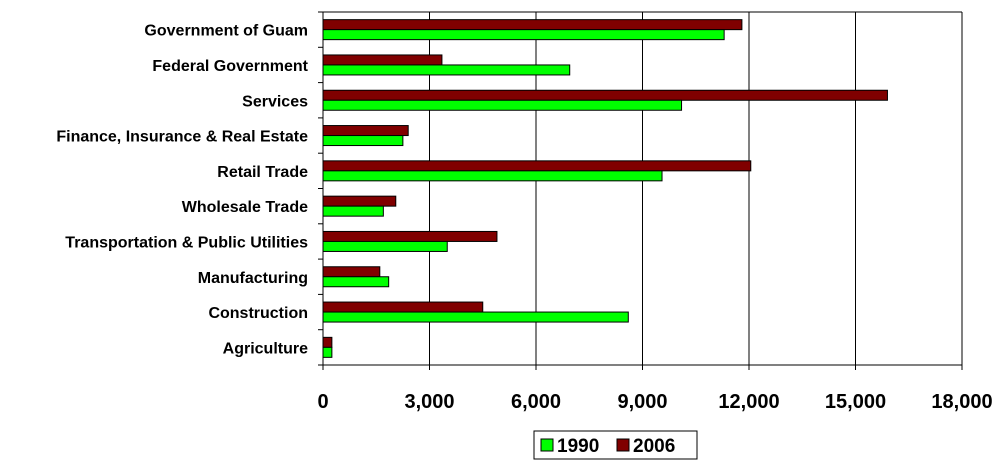  What do you see at coordinates (253, 278) in the screenshot?
I see `category-label: Manufacturing` at bounding box center [253, 278].